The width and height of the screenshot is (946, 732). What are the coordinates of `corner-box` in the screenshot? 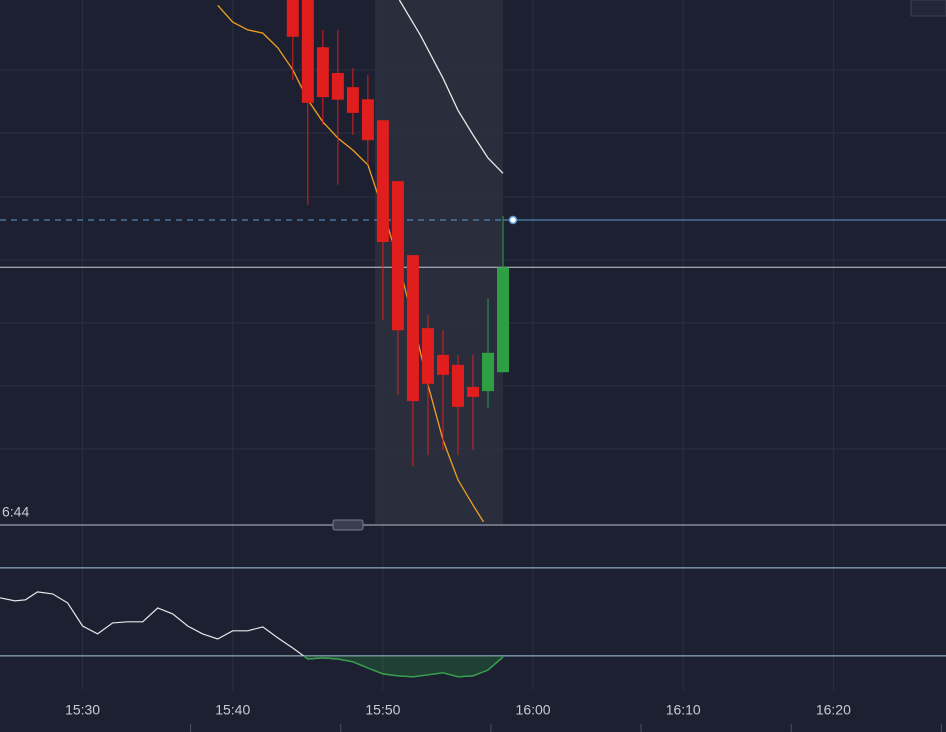 It's located at (928, 8).